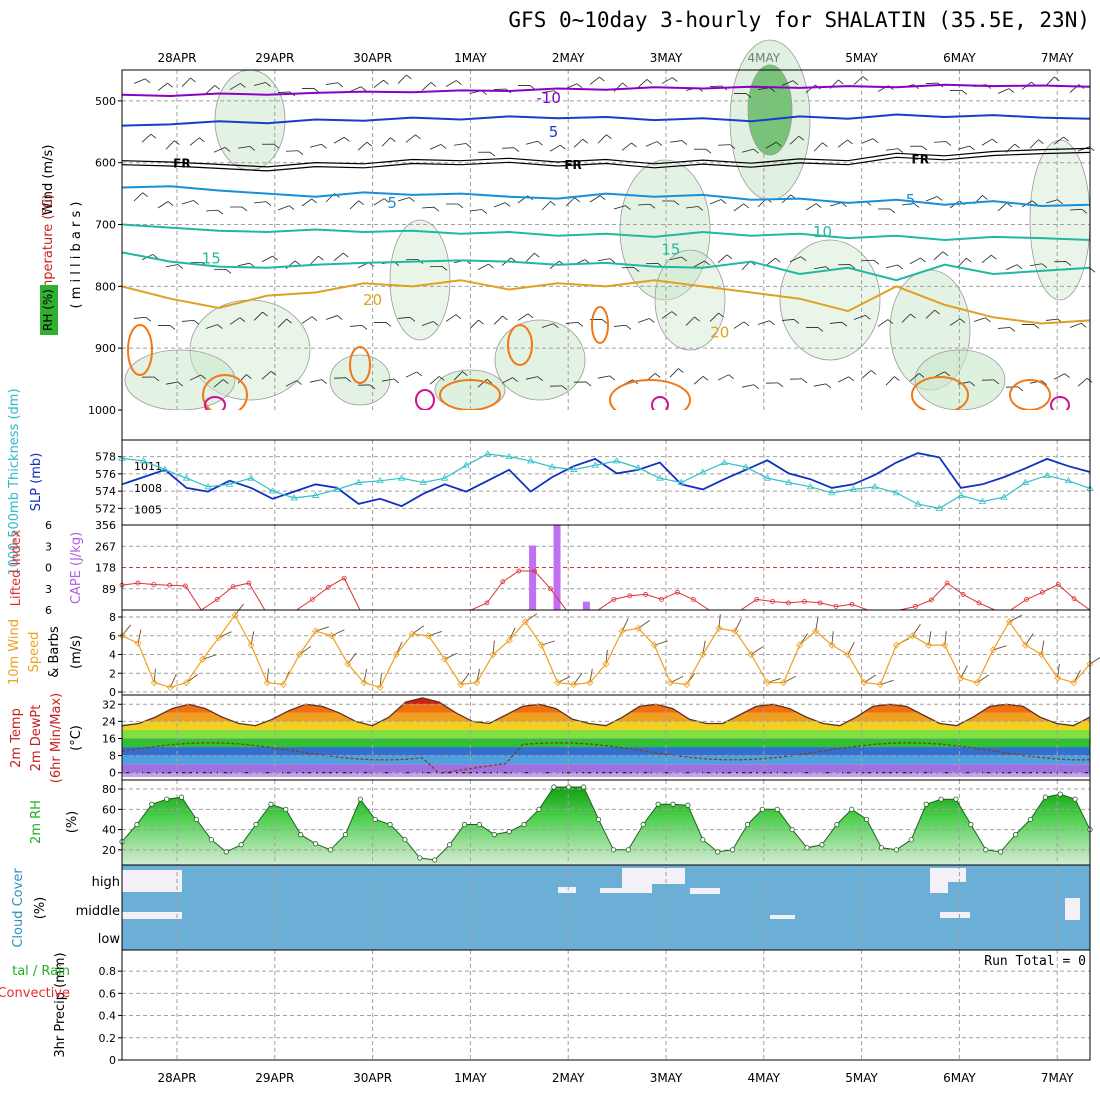 This screenshot has width=1100, height=1105. Describe the element at coordinates (40, 908) in the screenshot. I see `ylabel-cloud-units: (%)` at that location.